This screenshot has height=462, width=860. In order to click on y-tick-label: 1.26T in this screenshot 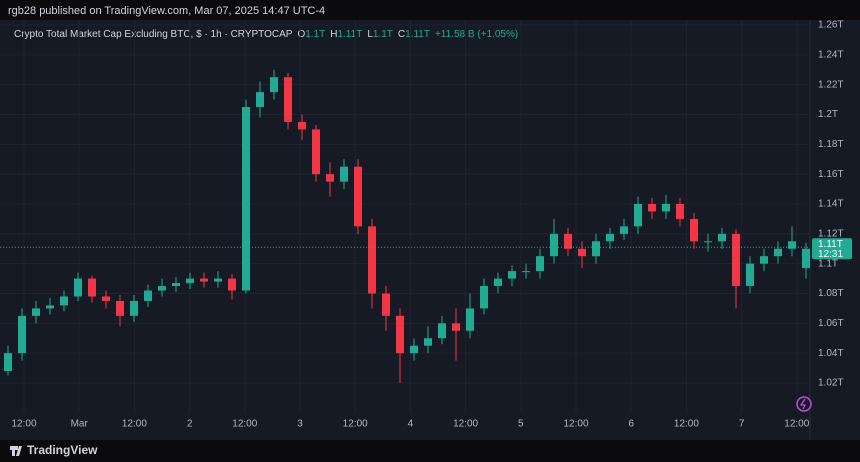, I will do `click(831, 25)`.